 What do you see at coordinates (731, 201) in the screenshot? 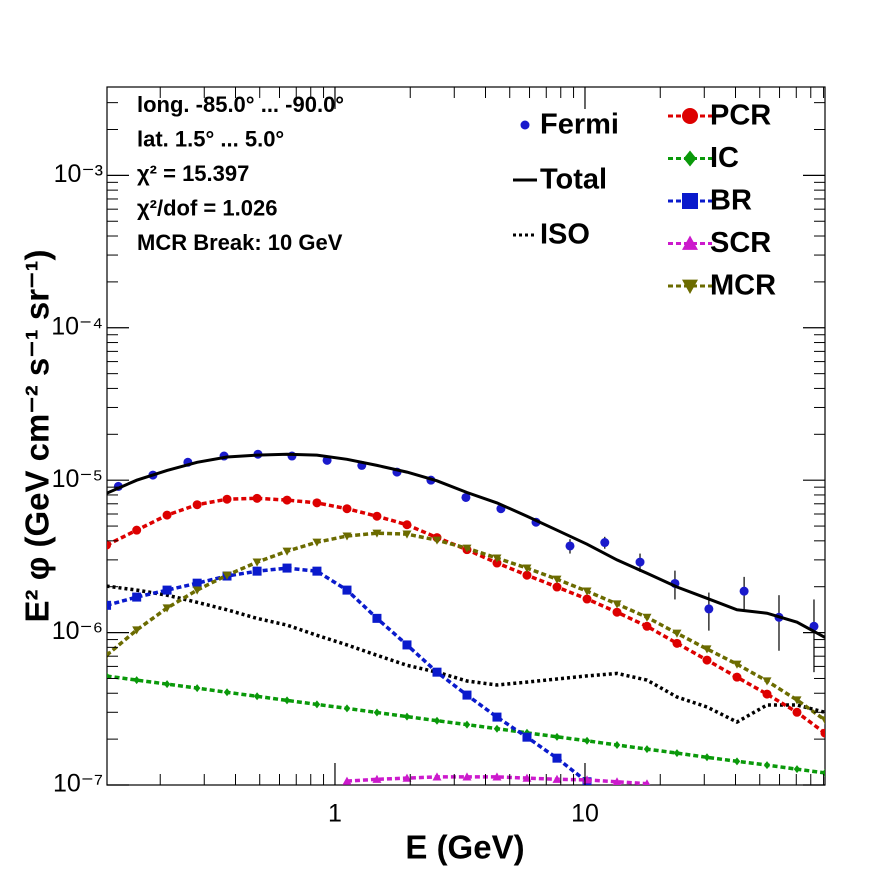
I see `legend-label: BR` at bounding box center [731, 201].